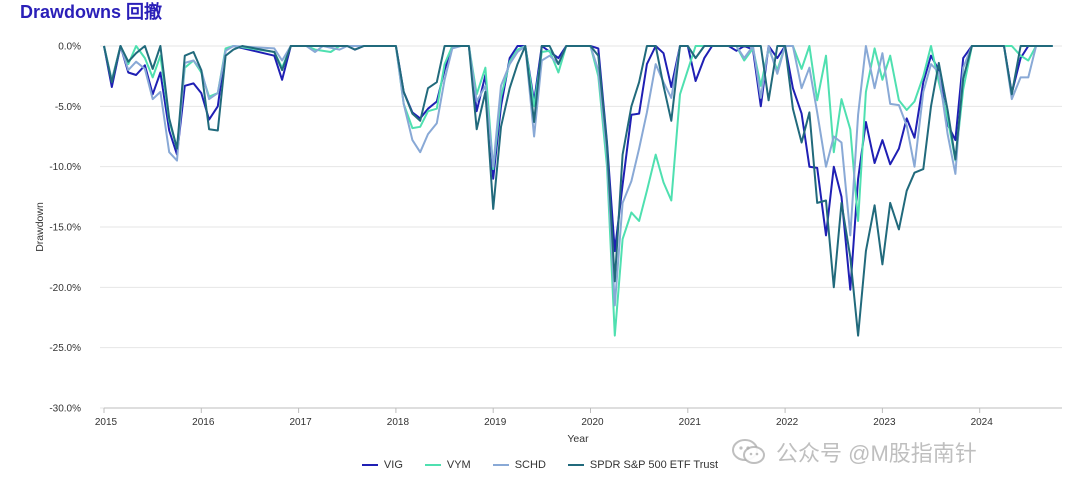  I want to click on legend-item: VYM, so click(447, 465).